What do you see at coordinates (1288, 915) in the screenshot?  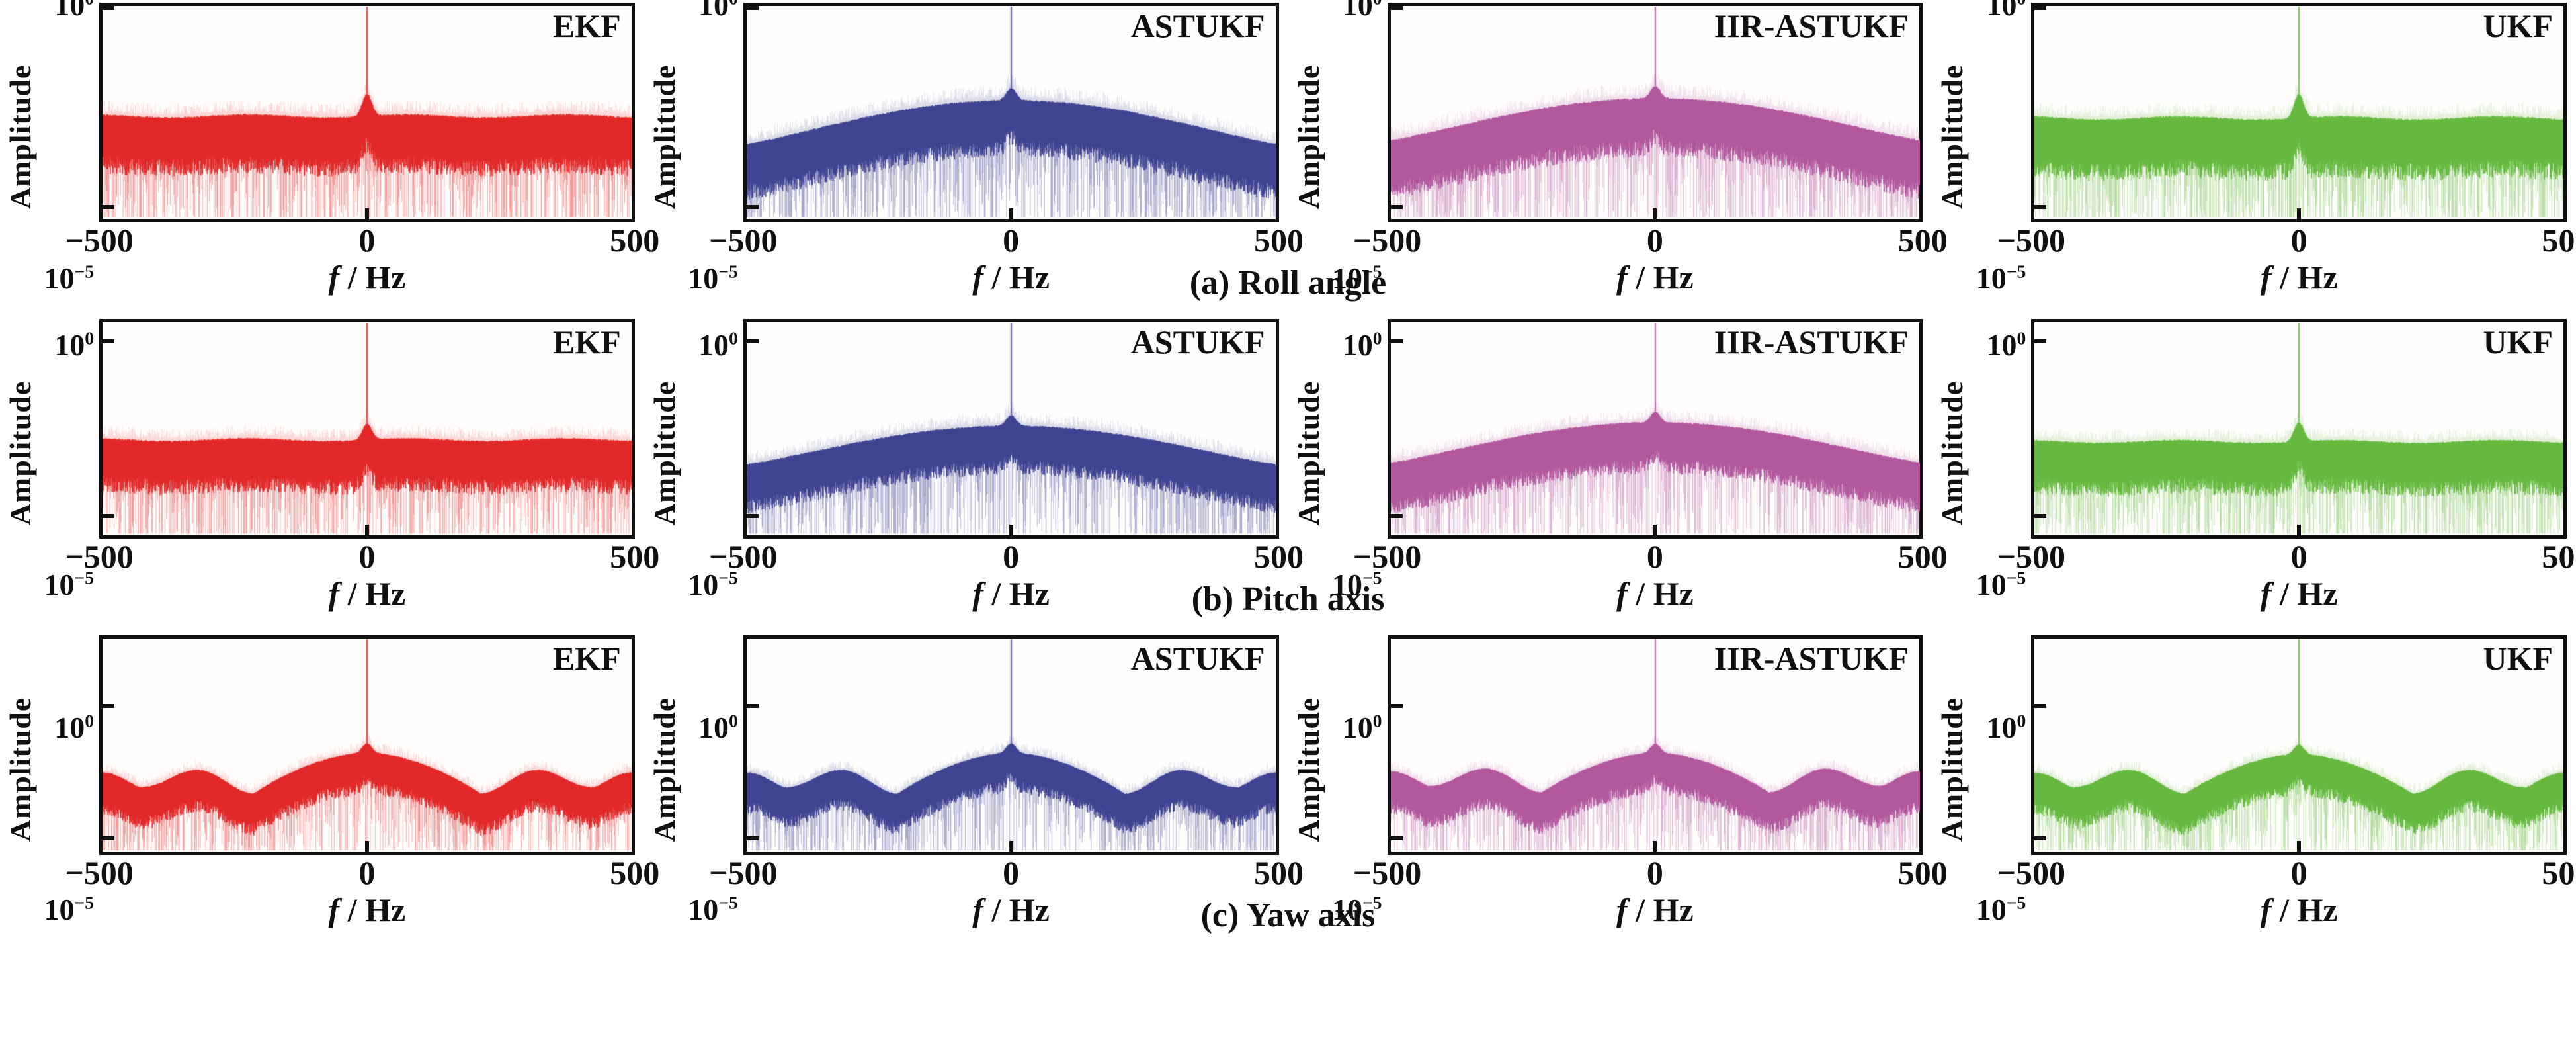 I see `row-caption-yaw: (c) Yaw axis` at bounding box center [1288, 915].